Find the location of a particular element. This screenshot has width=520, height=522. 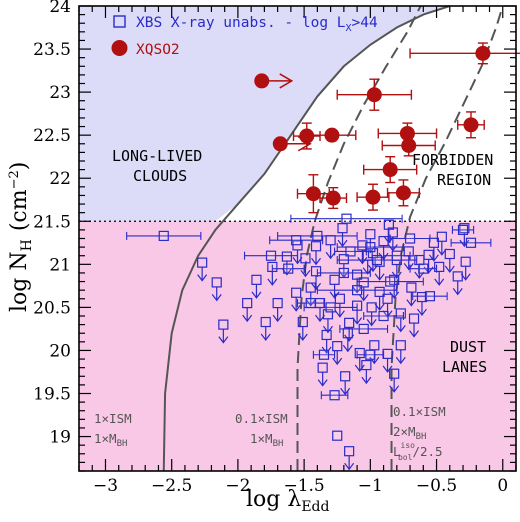

y-tick-label: 22 is located at coordinates (60, 179).